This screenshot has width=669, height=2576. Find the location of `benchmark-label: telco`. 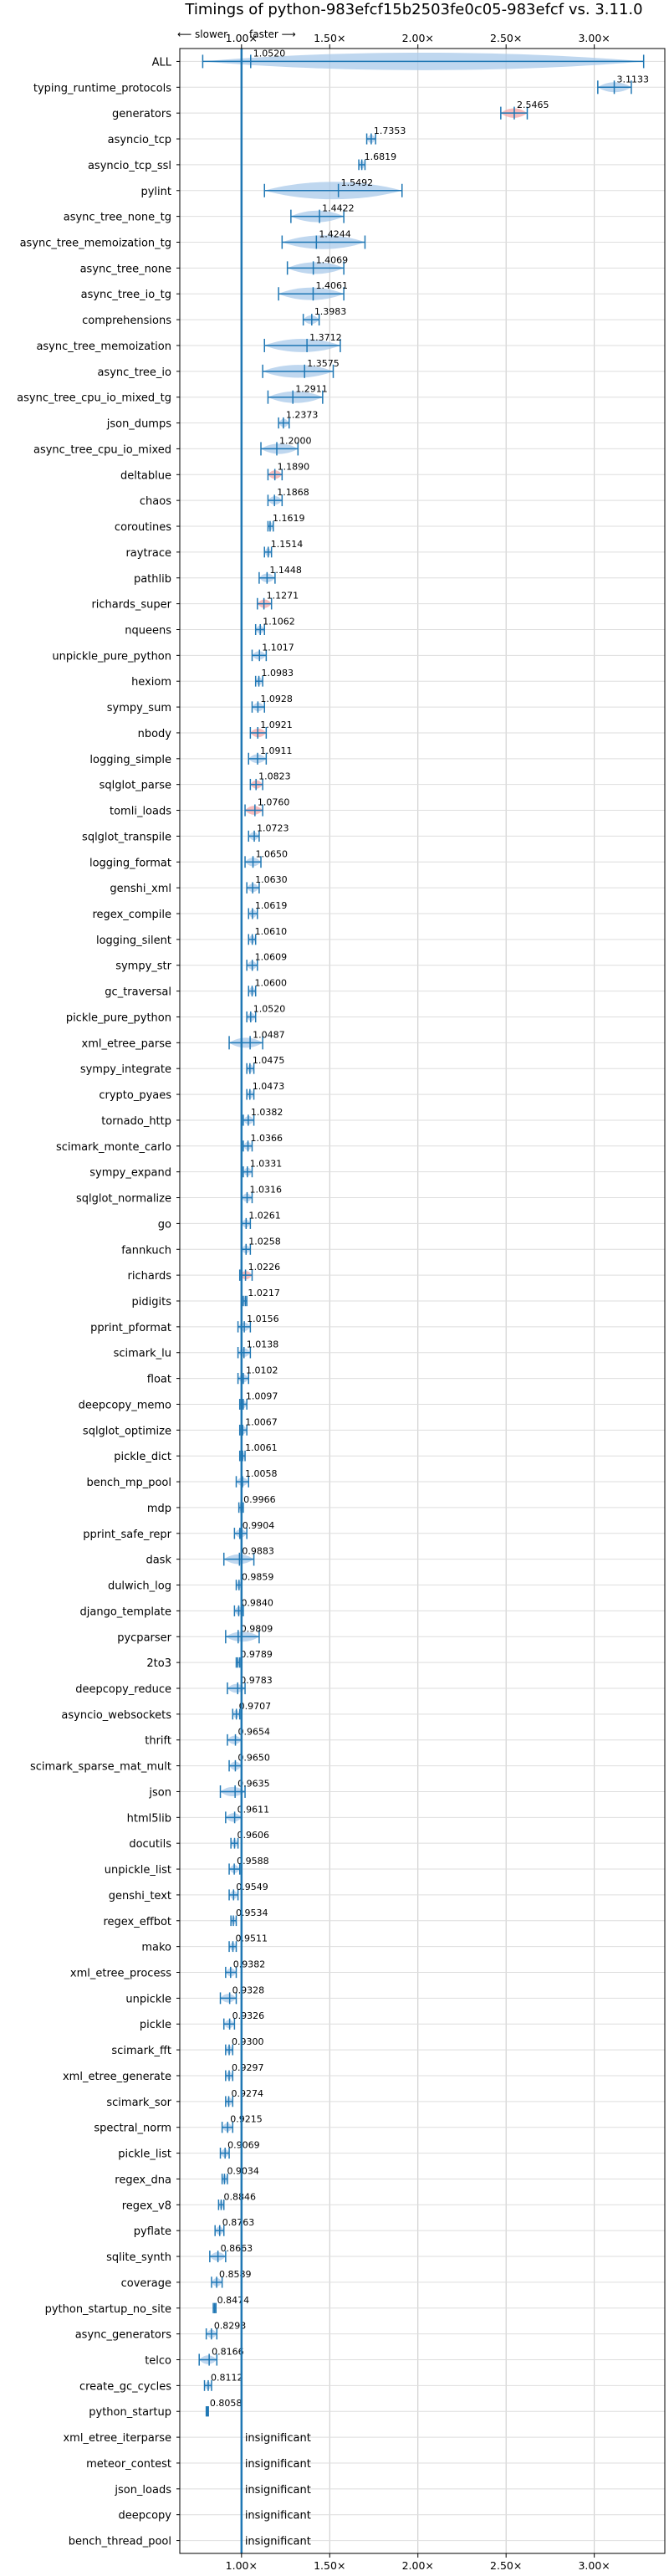

benchmark-label: telco is located at coordinates (158, 2362).